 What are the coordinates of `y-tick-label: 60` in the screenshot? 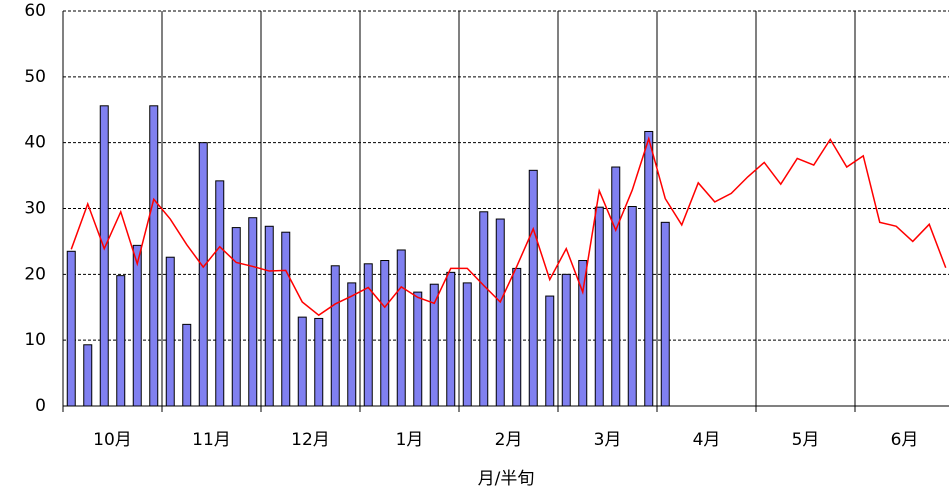 It's located at (35, 11).